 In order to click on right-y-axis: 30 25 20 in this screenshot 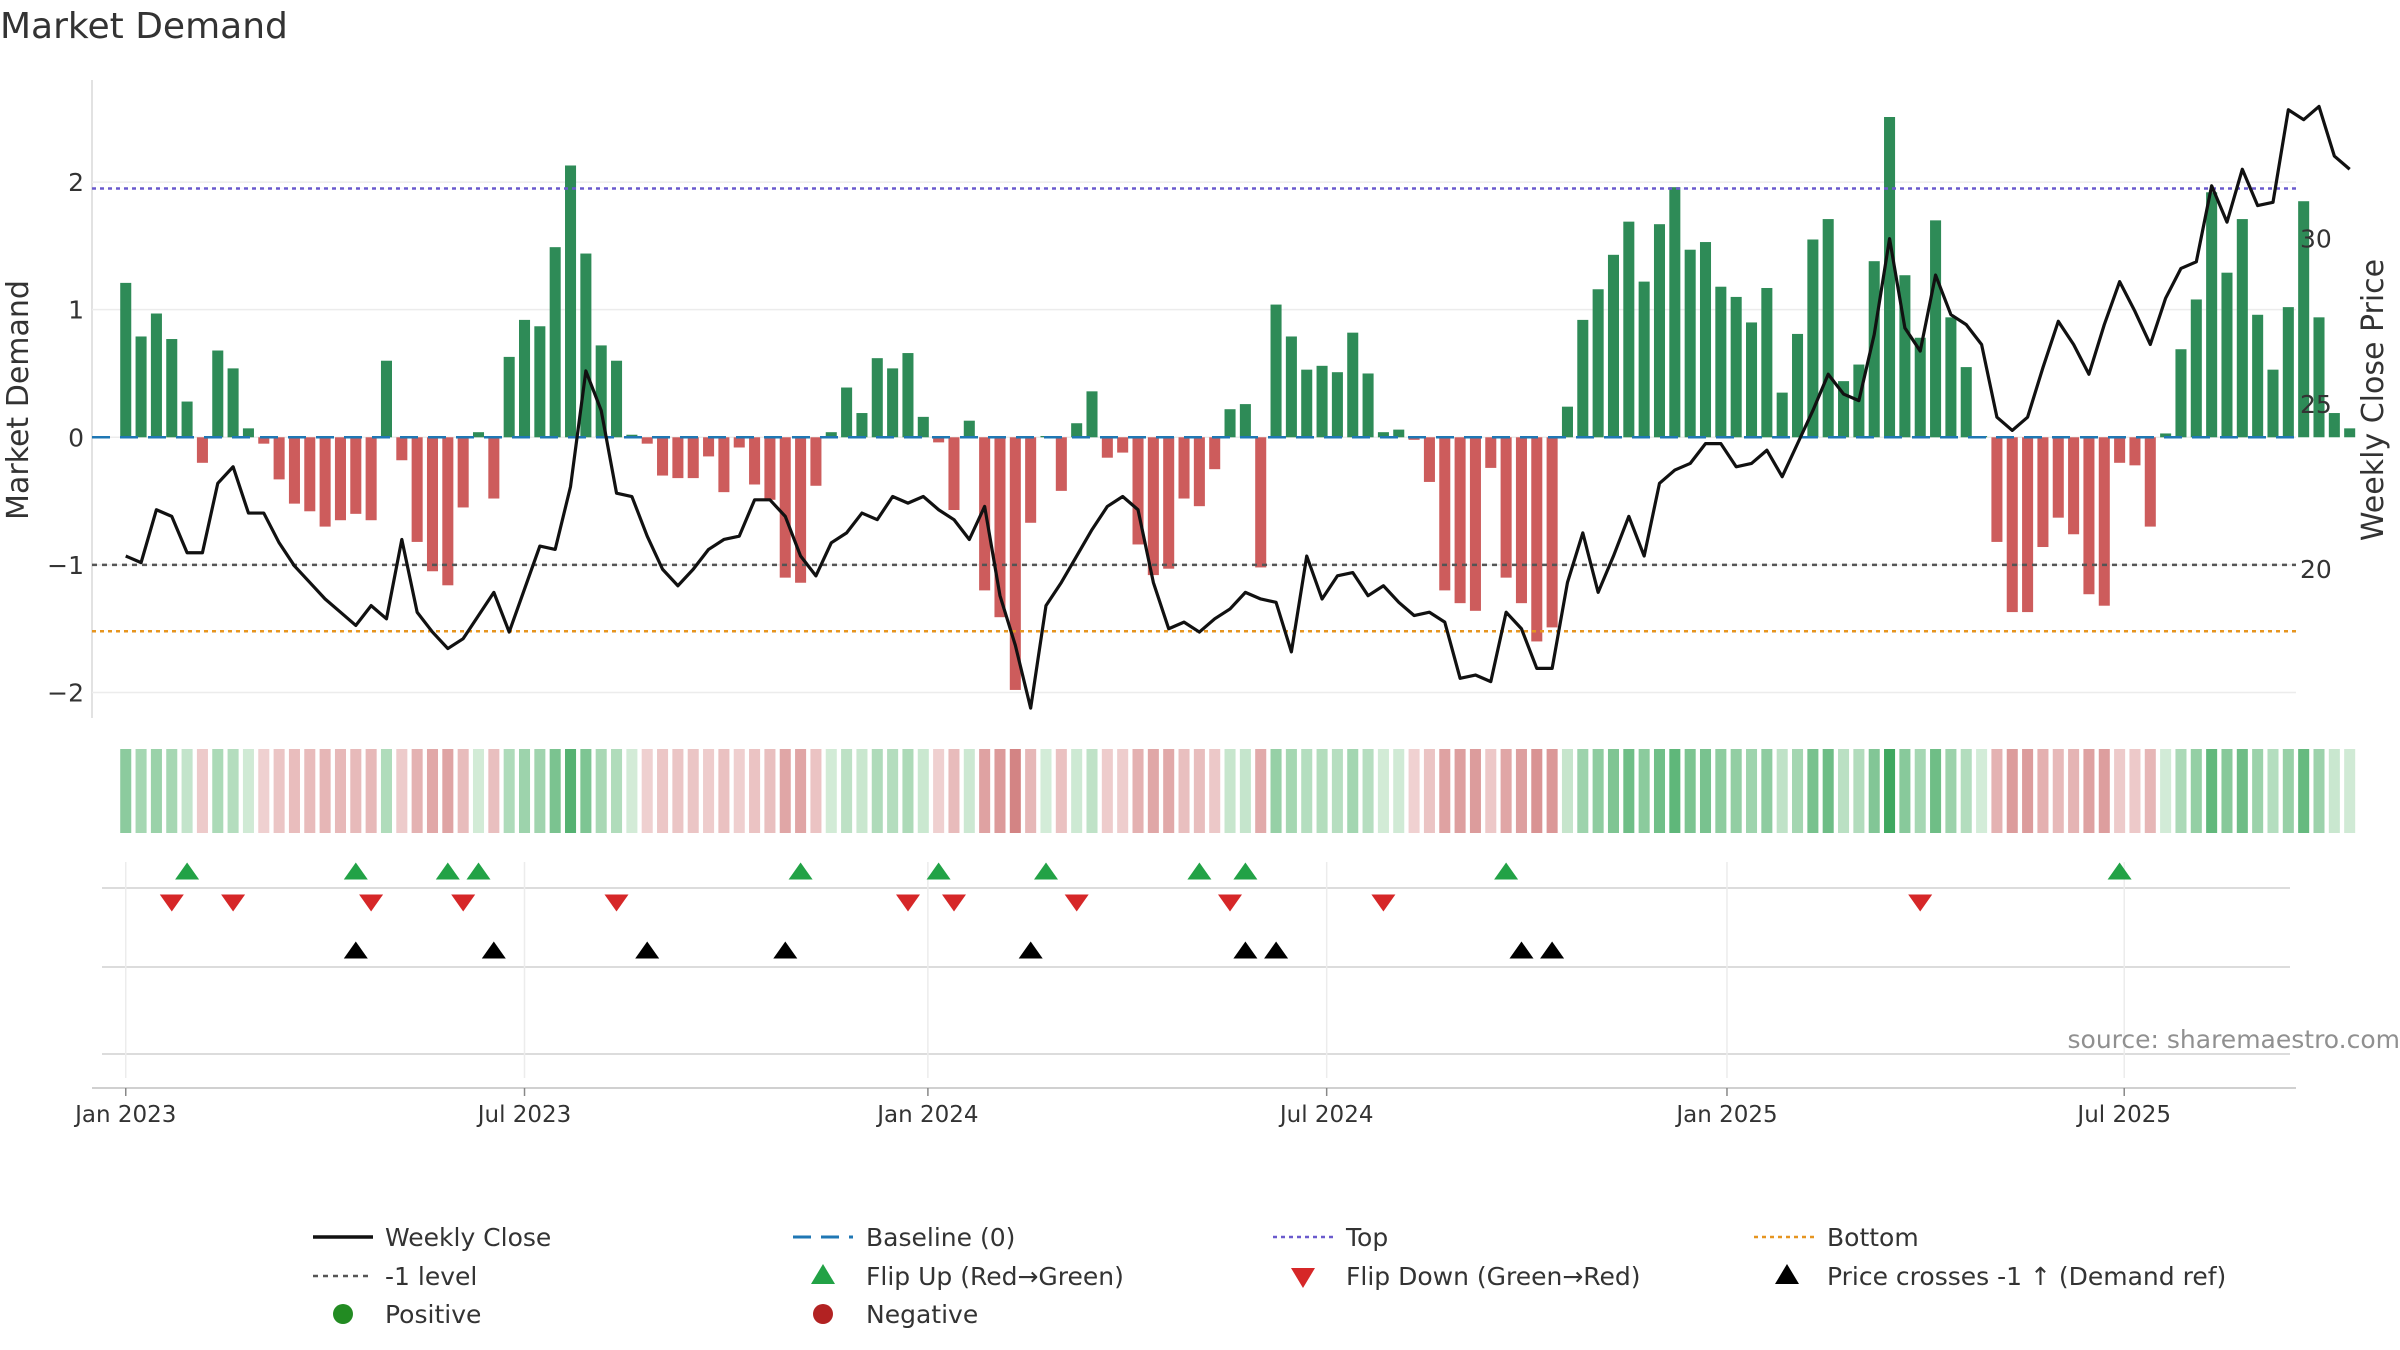, I will do `click(2316, 405)`.